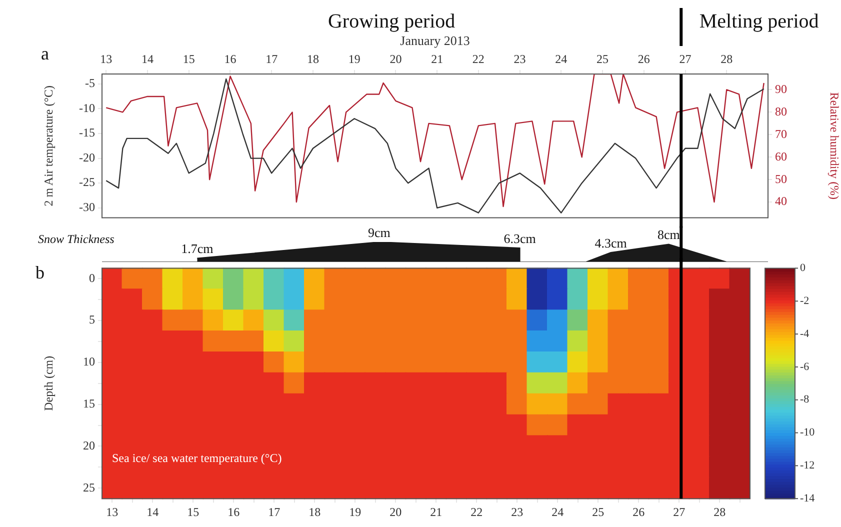 This screenshot has height=527, width=841. I want to click on color-bar-label: 0, so click(803, 268).